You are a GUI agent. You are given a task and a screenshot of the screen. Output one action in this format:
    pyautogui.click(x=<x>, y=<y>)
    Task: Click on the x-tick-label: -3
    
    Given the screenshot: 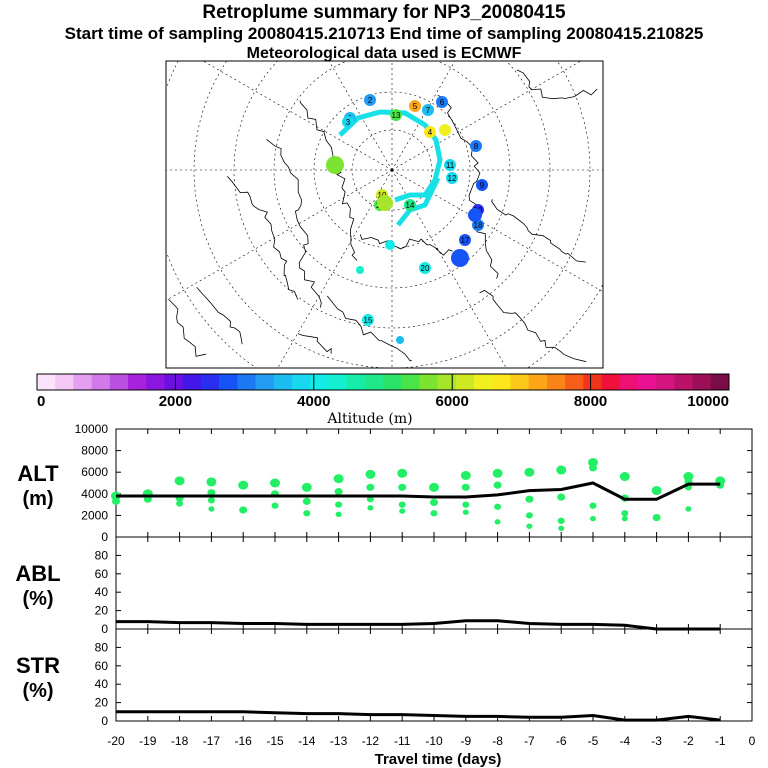 What is the action you would take?
    pyautogui.click(x=656, y=741)
    